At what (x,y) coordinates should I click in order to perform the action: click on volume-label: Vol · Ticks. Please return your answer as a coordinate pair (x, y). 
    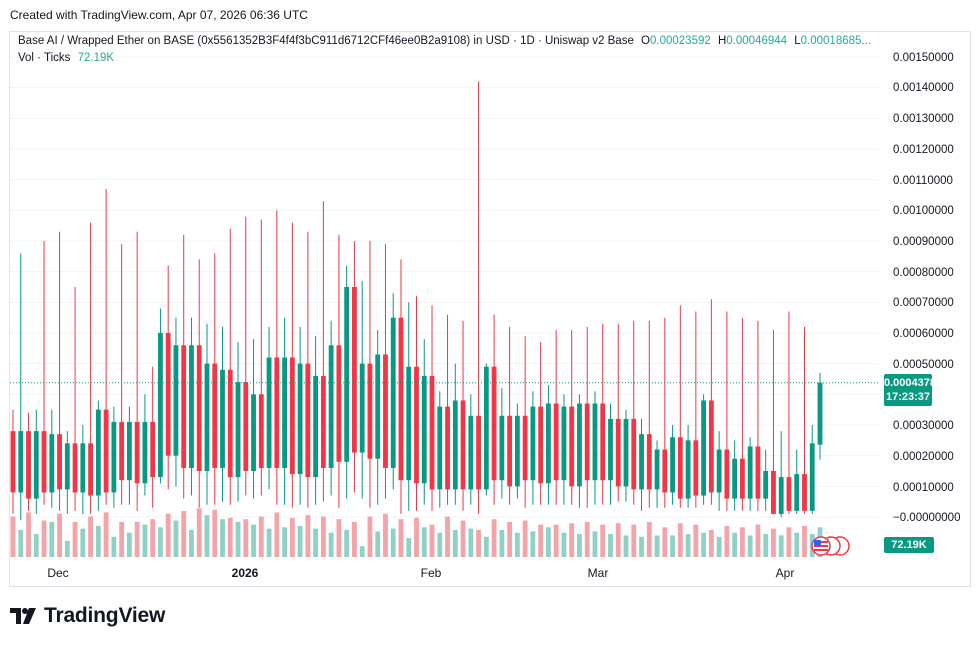
    Looking at the image, I should click on (44, 58).